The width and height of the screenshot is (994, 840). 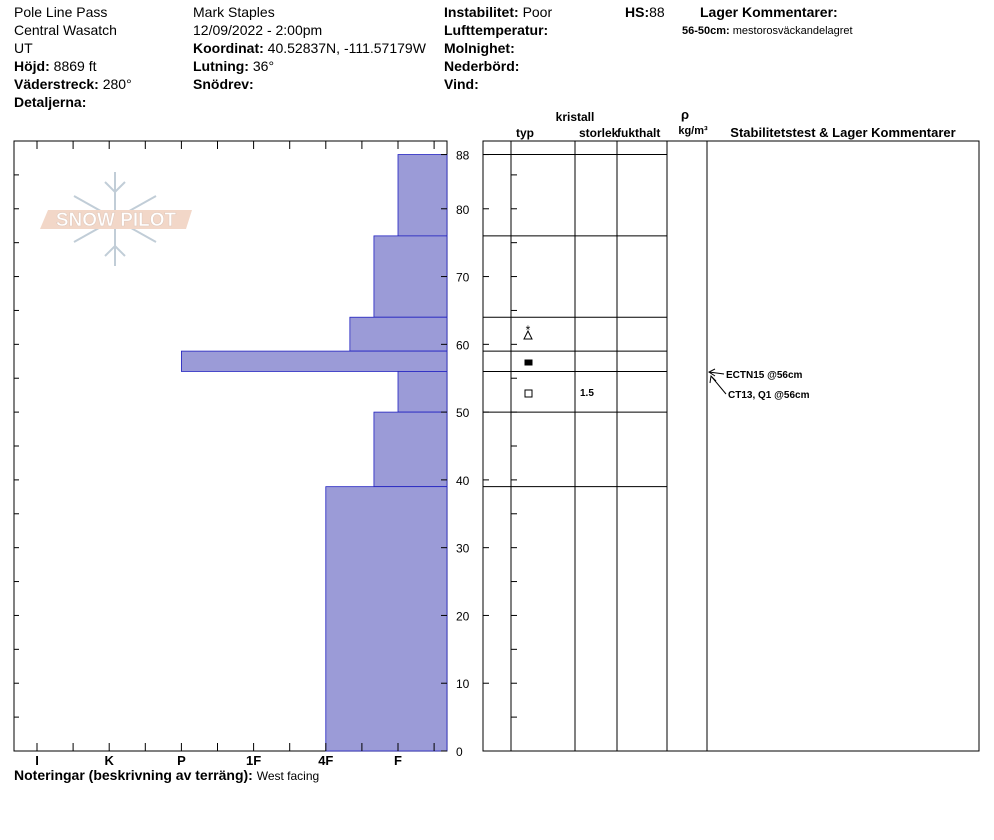 I want to click on state: UT, so click(x=23, y=48).